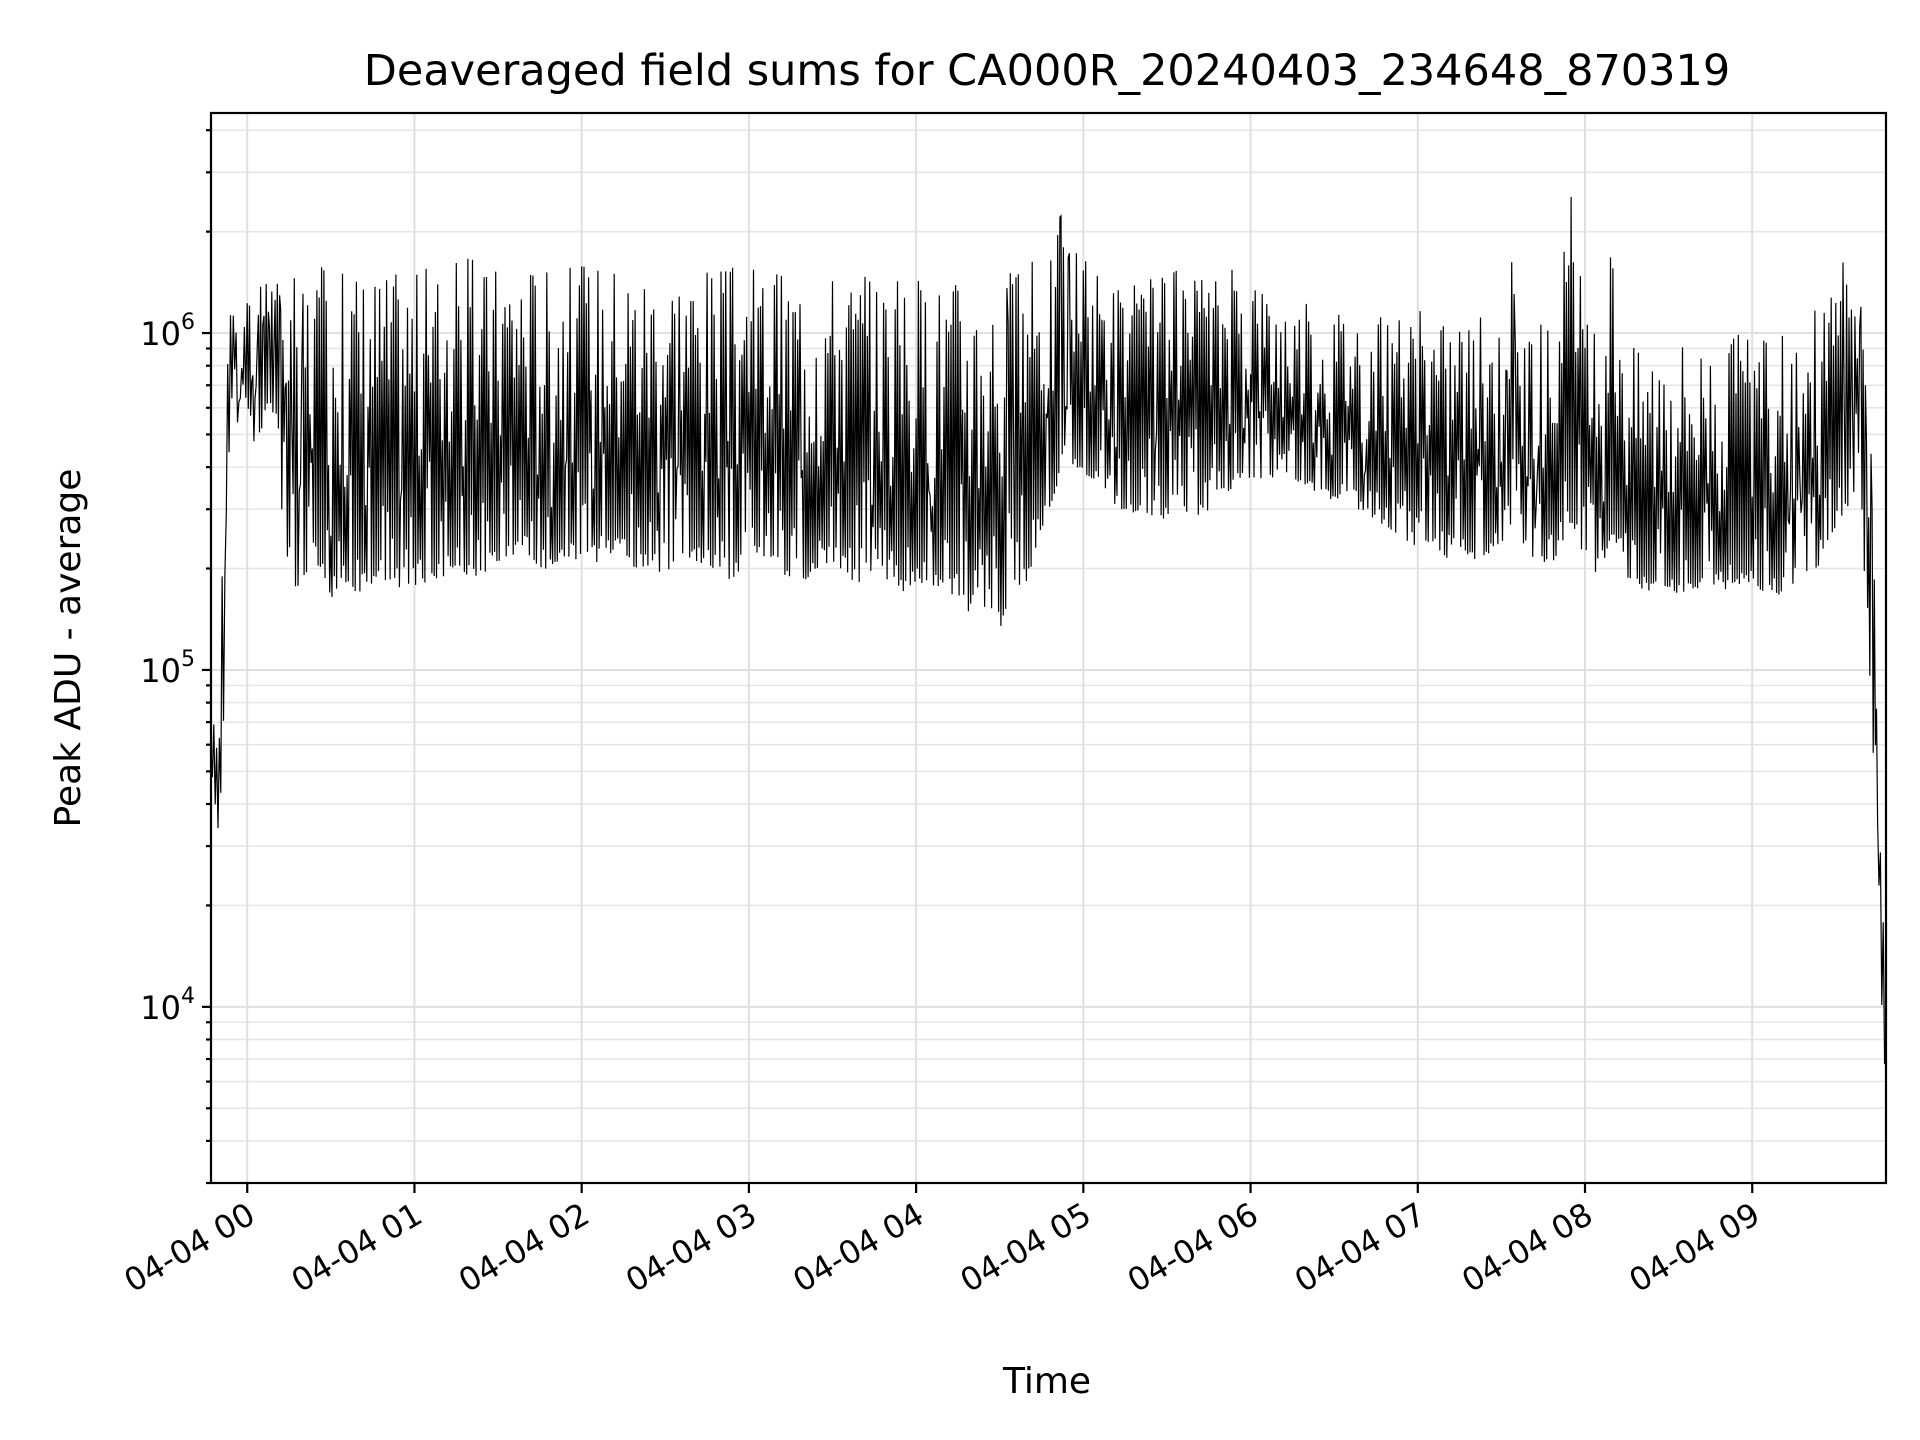 Image resolution: width=1920 pixels, height=1440 pixels. Describe the element at coordinates (357, 1247) in the screenshot. I see `x-tick-label: 04-04 01` at that location.